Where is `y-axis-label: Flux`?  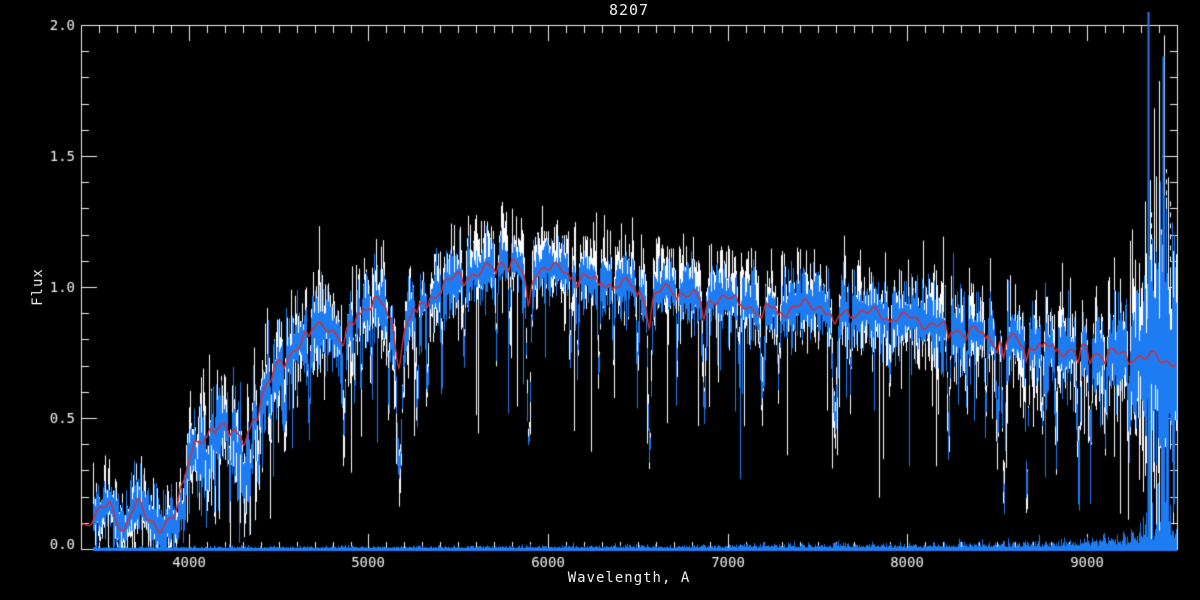 y-axis-label: Flux is located at coordinates (38, 287).